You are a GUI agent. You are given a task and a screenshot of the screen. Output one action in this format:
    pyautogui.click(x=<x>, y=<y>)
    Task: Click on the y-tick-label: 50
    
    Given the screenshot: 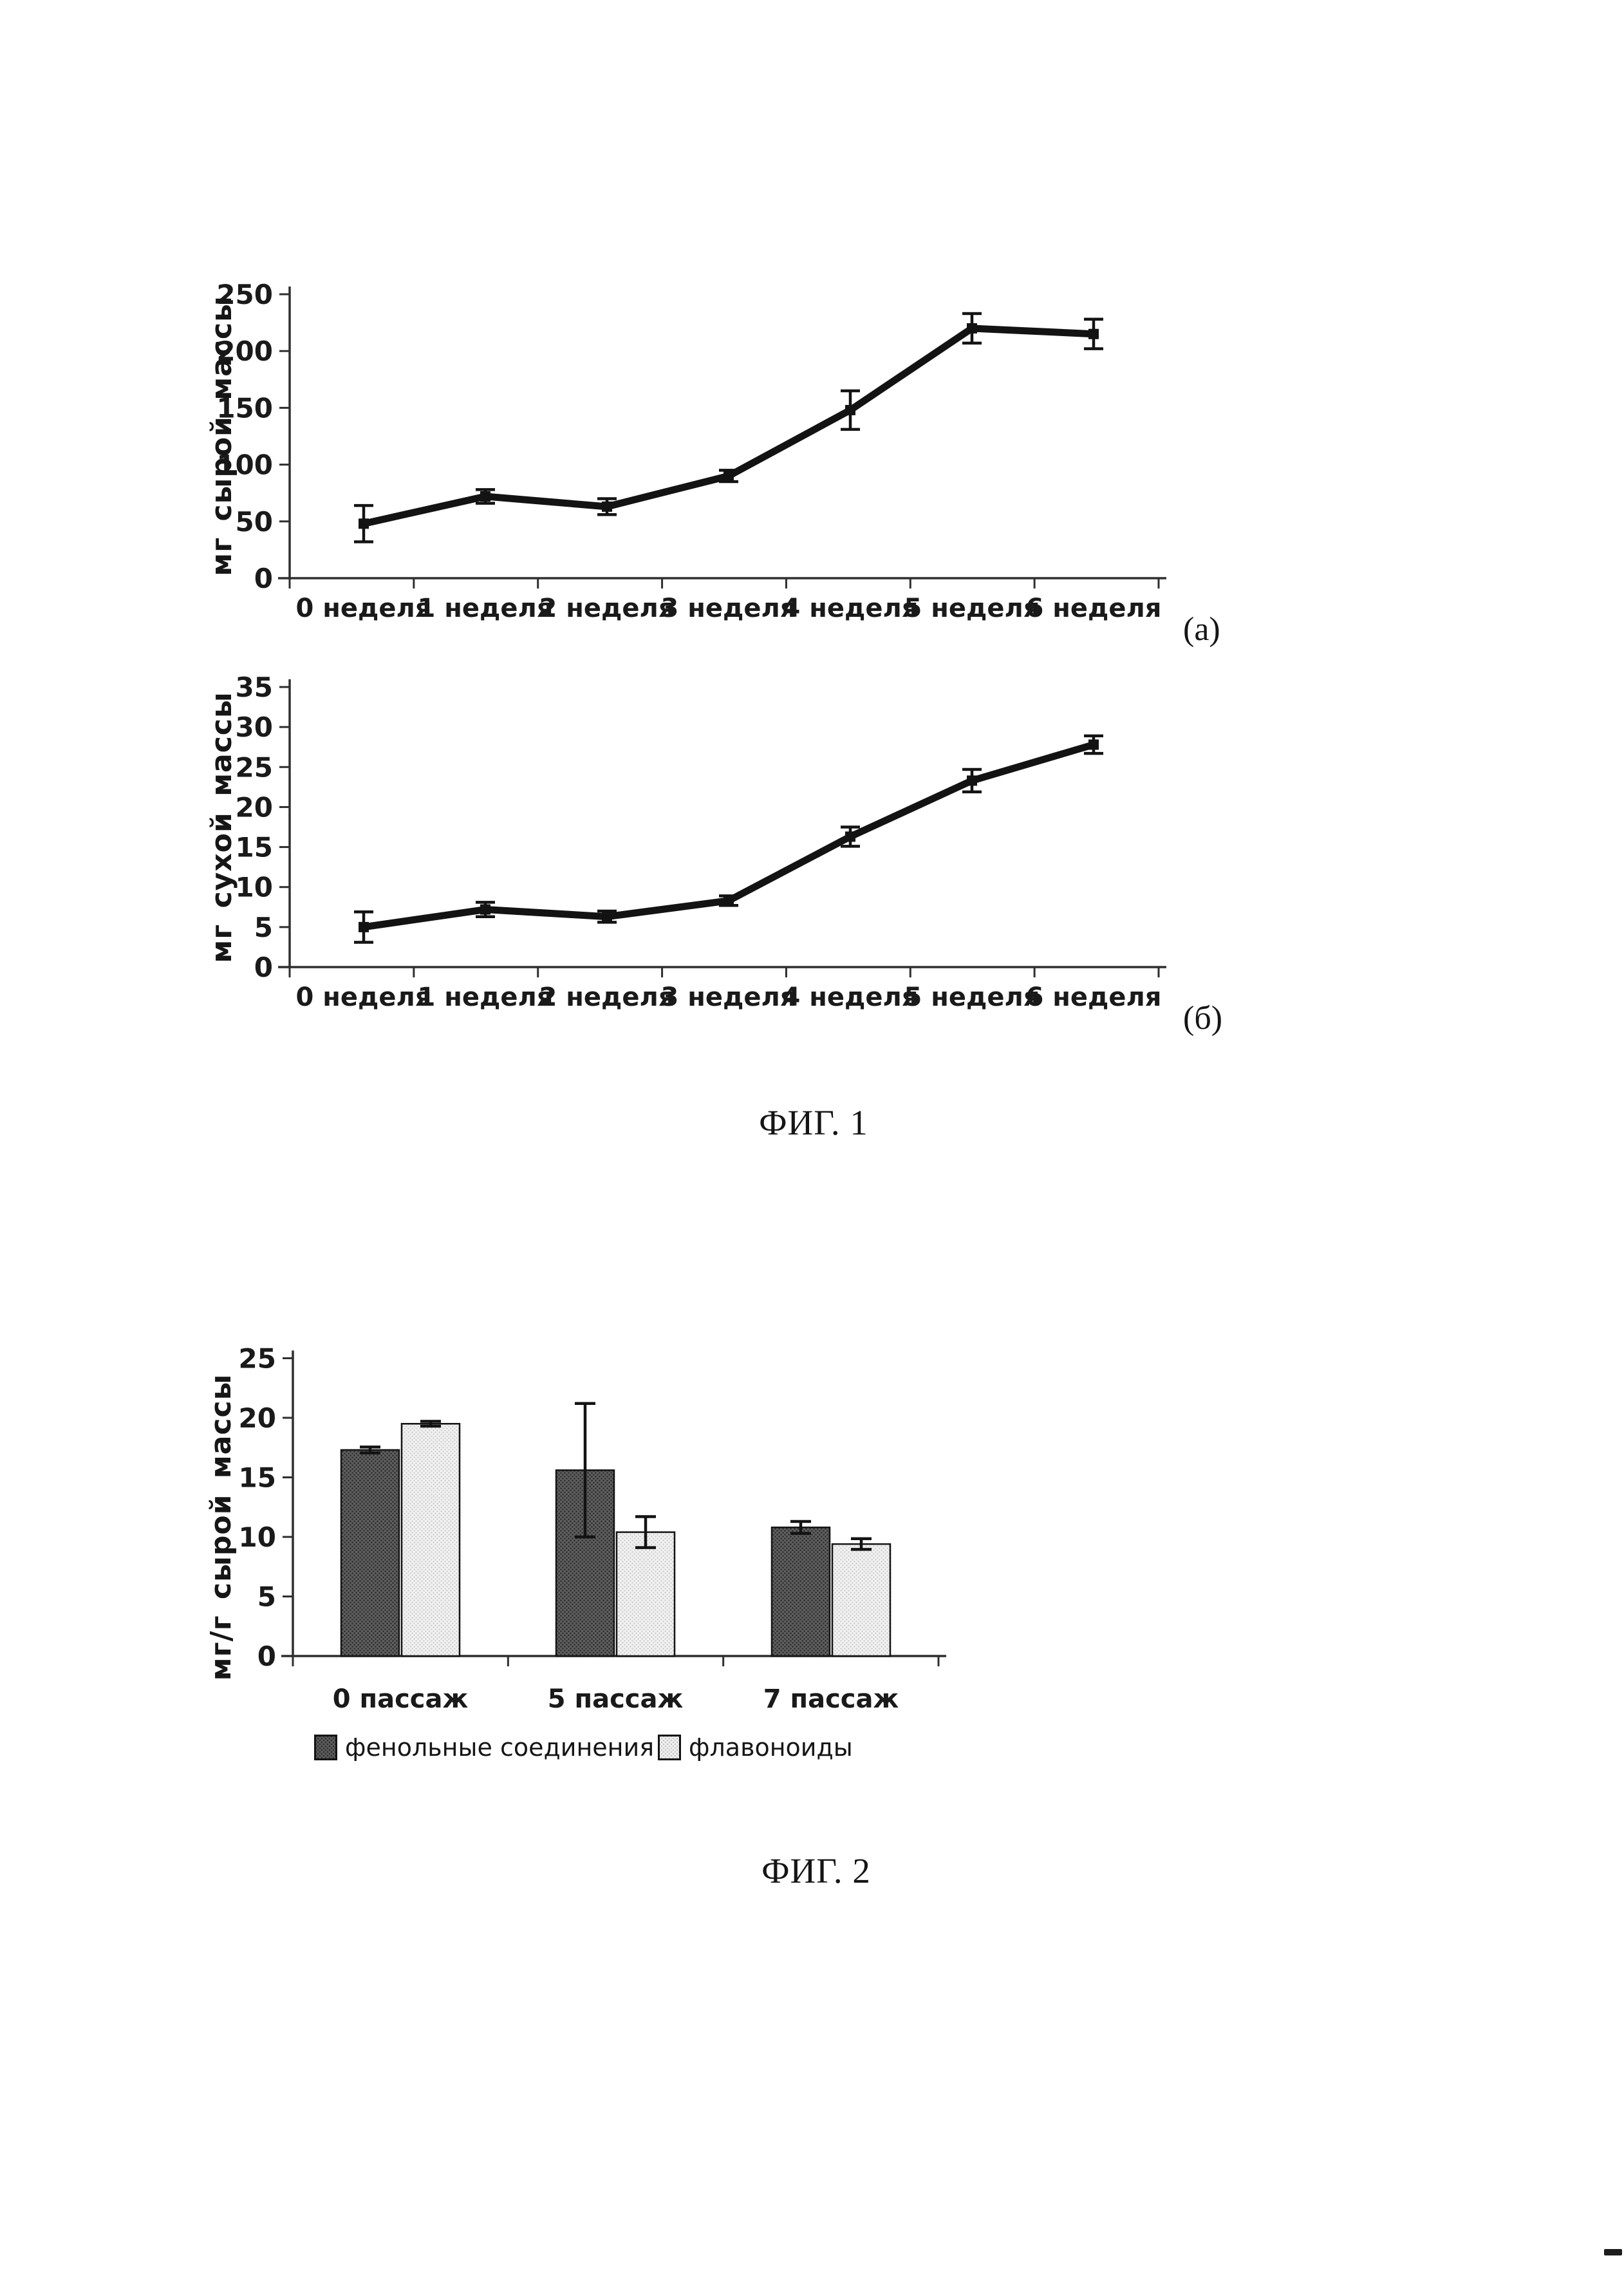 What is the action you would take?
    pyautogui.click(x=254, y=522)
    